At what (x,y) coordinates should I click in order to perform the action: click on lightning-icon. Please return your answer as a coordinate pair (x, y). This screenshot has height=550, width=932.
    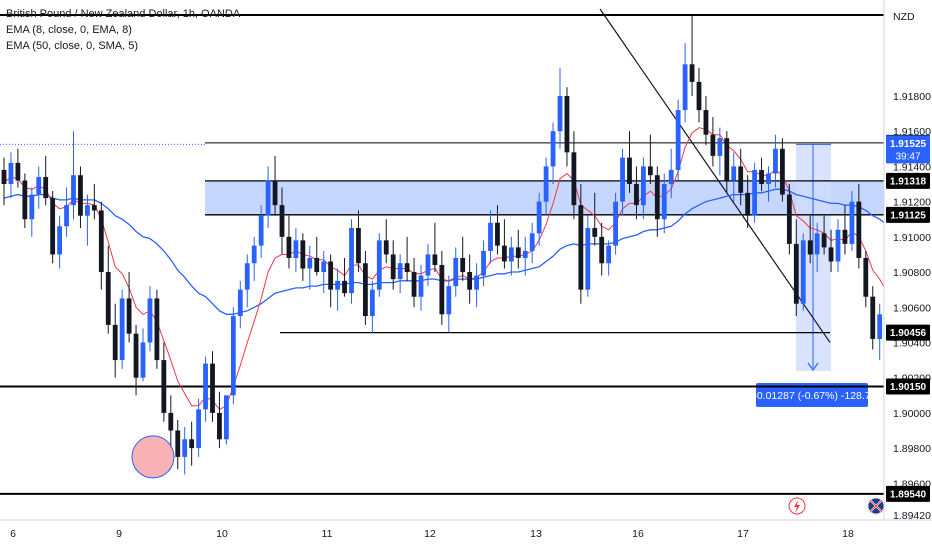
    Looking at the image, I should click on (797, 506).